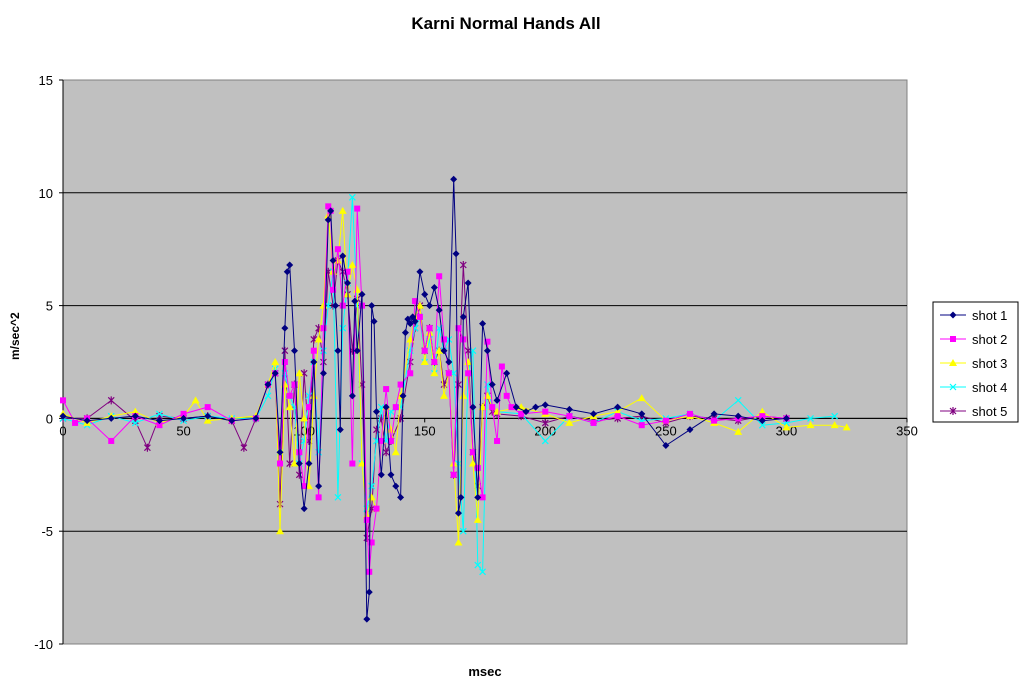 The image size is (1024, 687). I want to click on legend-label: shot 1, so click(989, 315).